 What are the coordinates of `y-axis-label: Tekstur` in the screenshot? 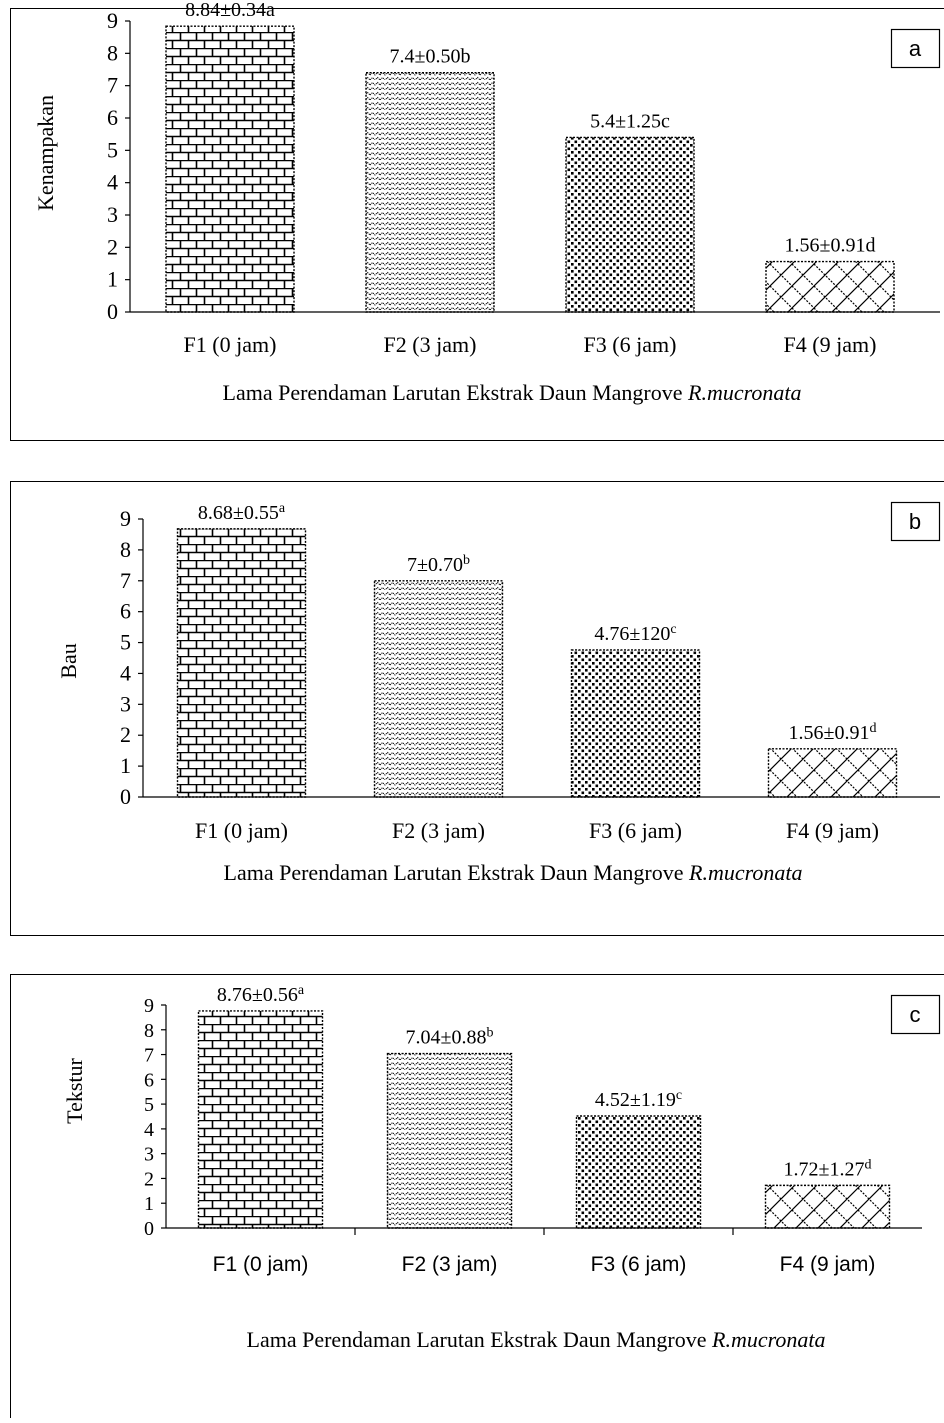 It's located at (74, 1090).